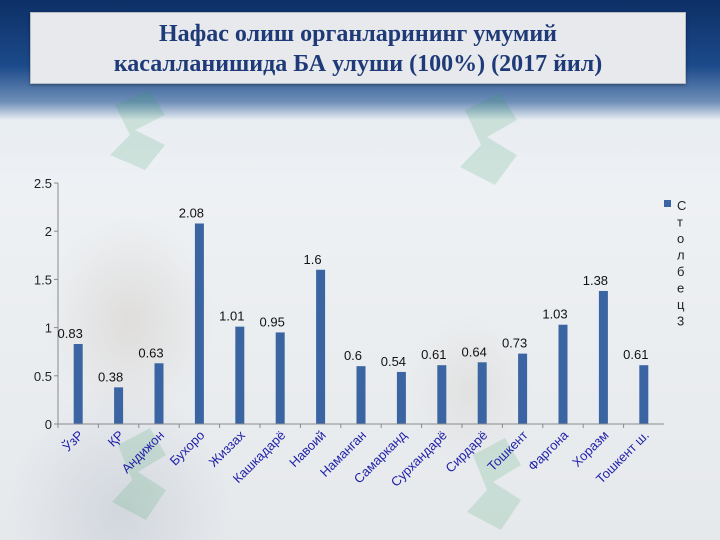 The image size is (720, 540). Describe the element at coordinates (142, 452) in the screenshot. I see `x-tick-label: Андижон` at that location.